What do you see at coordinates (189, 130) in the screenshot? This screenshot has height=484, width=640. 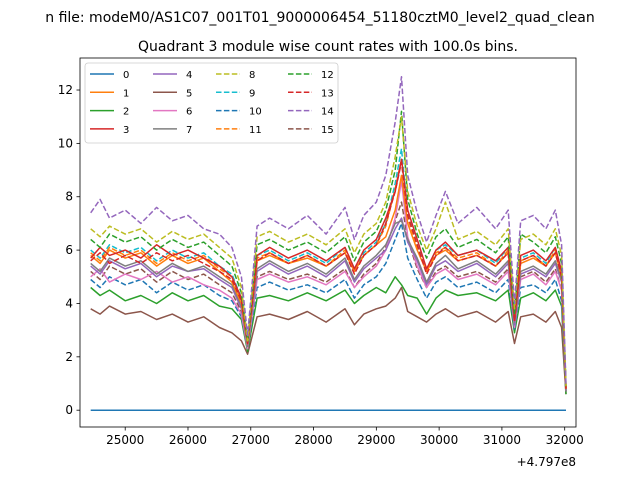 I see `legend-label-7: 7` at bounding box center [189, 130].